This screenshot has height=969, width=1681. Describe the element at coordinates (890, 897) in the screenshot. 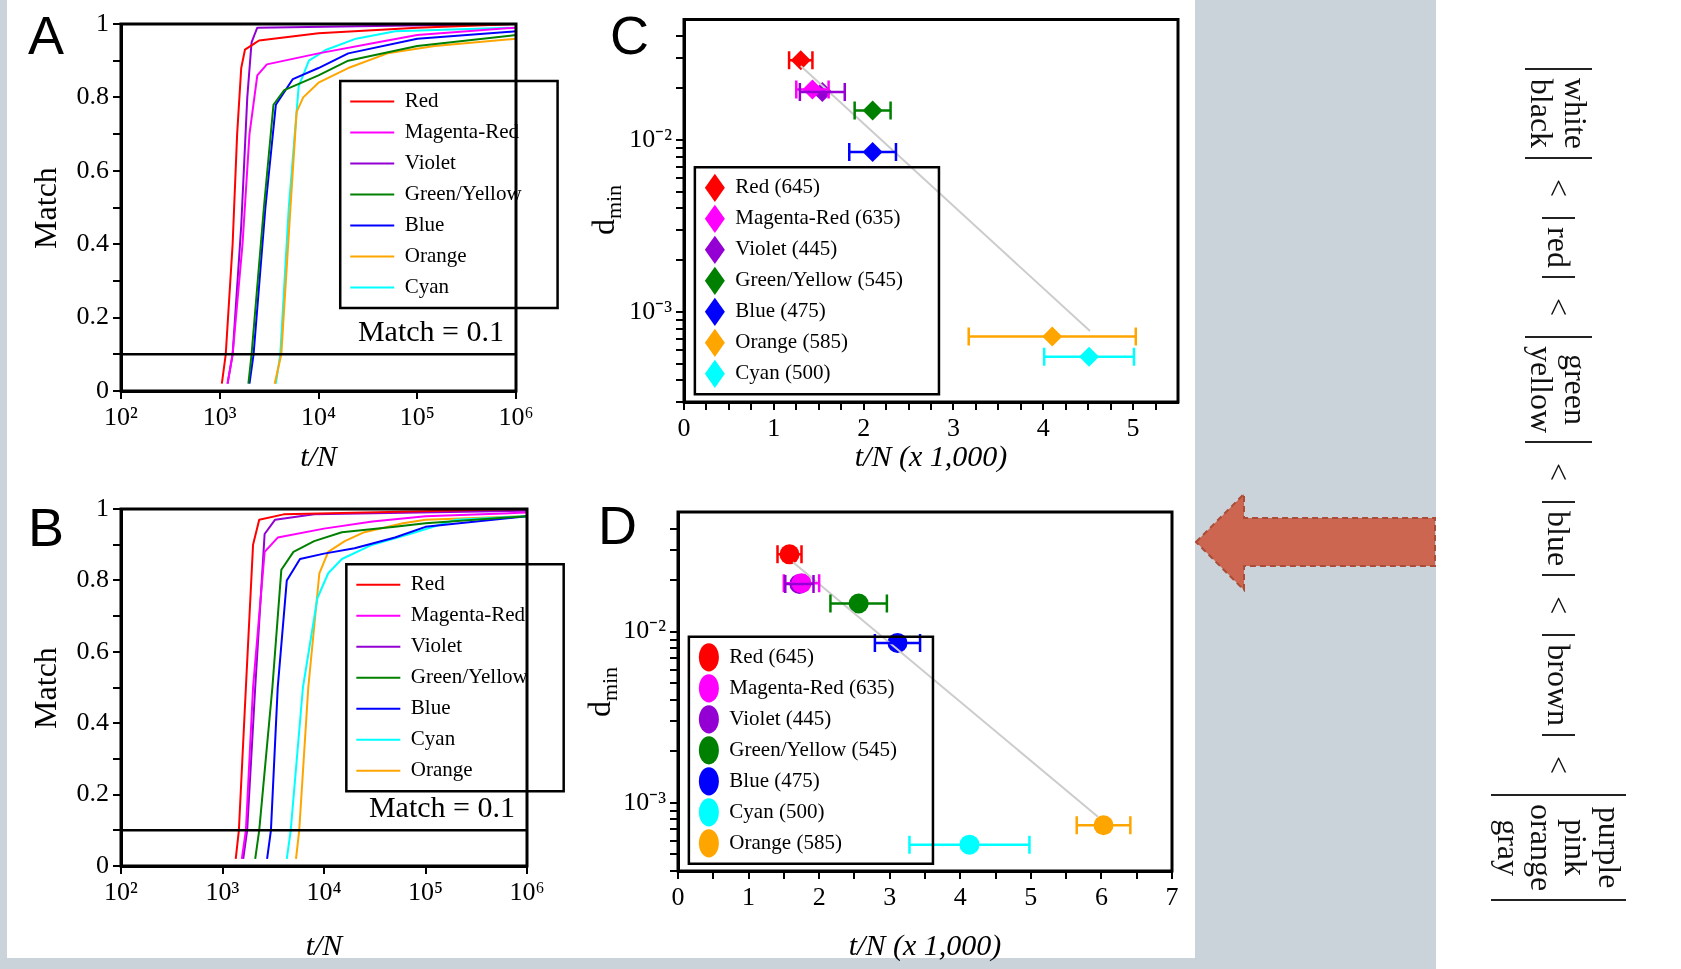

I see `x-tick-label: 3` at that location.